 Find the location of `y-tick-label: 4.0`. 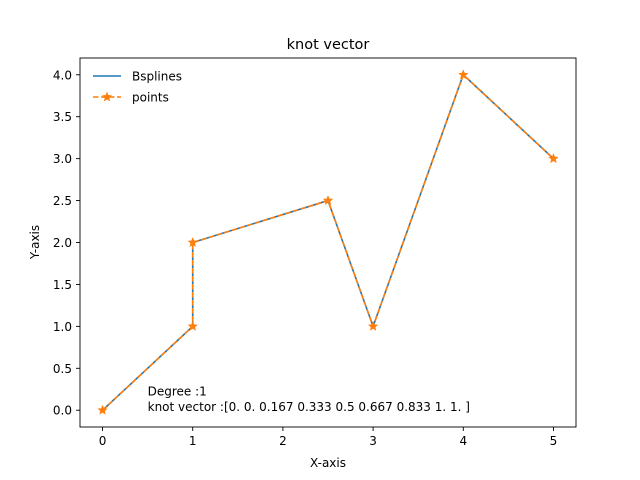

y-tick-label: 4.0 is located at coordinates (62, 75).